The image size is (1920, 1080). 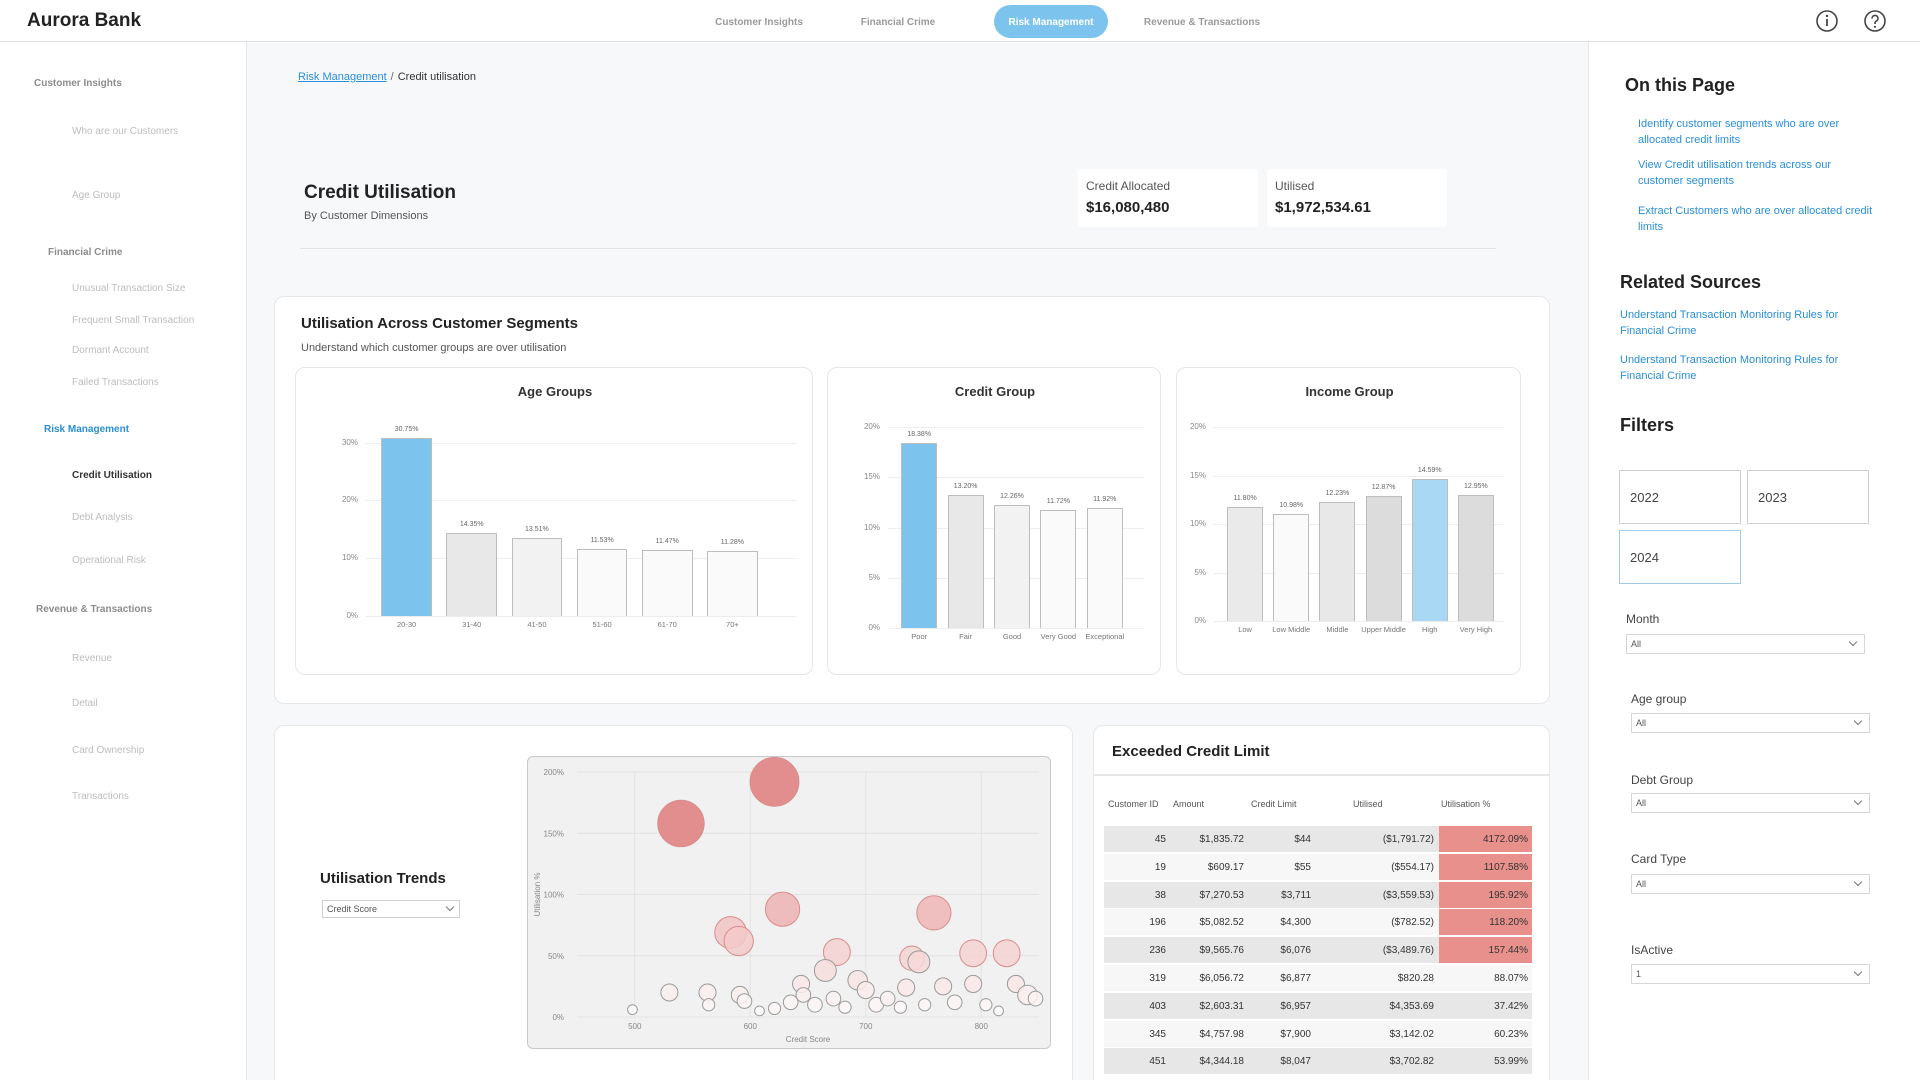 I want to click on x-tick-label: Low Middle, so click(x=1291, y=629).